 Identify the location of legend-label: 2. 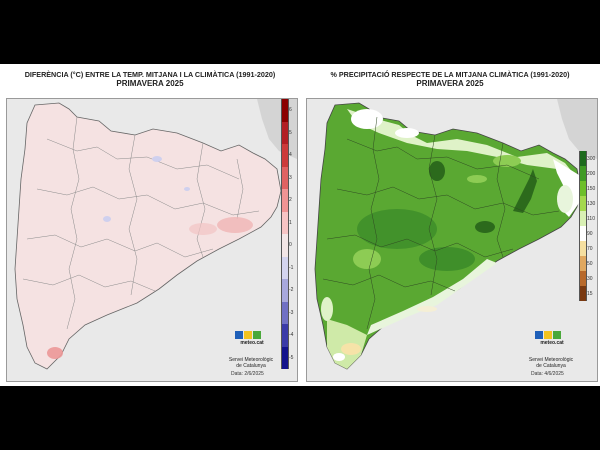
(290, 200).